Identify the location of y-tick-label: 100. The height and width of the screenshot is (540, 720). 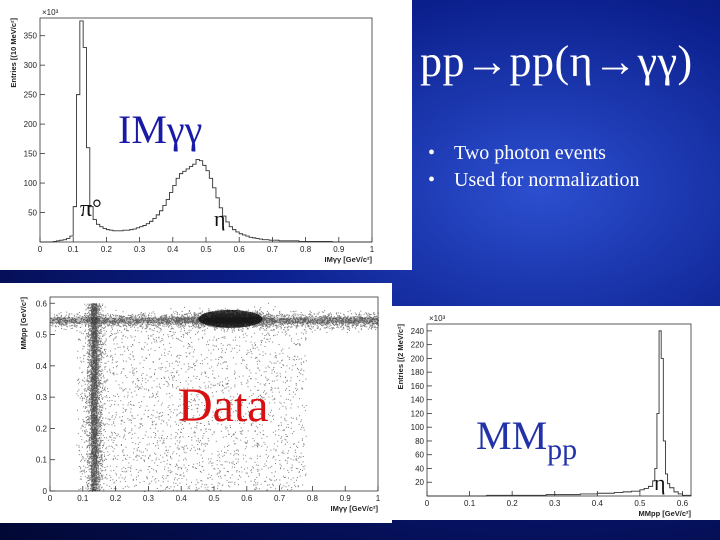
(31, 183).